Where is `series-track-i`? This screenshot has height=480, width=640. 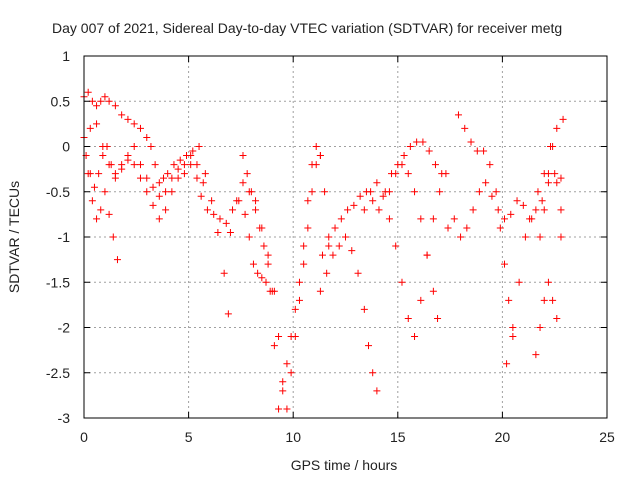
series-track-i is located at coordinates (348, 314).